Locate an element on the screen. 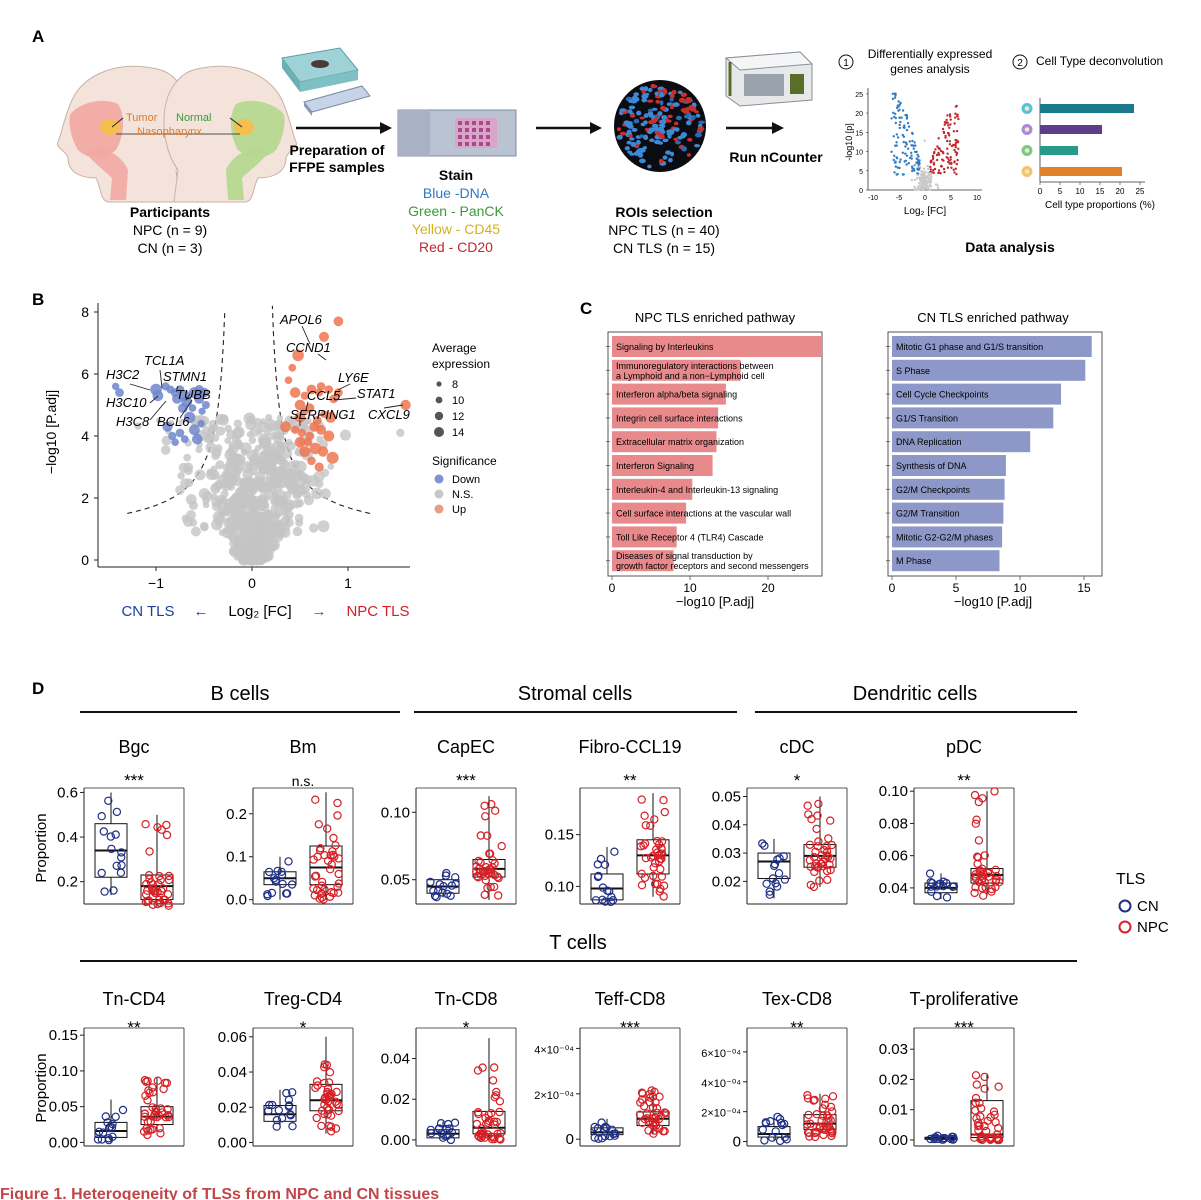 The height and width of the screenshot is (1200, 1201). mini-volcano-ytick-label: 25 is located at coordinates (859, 95).